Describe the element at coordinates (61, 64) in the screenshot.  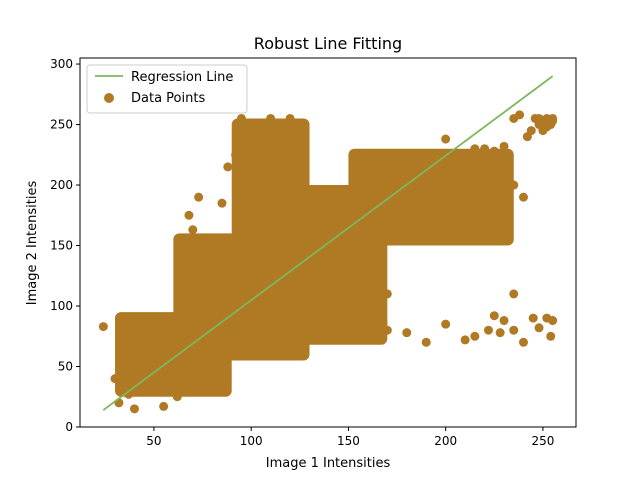
I see `y-tick-label: 300` at that location.